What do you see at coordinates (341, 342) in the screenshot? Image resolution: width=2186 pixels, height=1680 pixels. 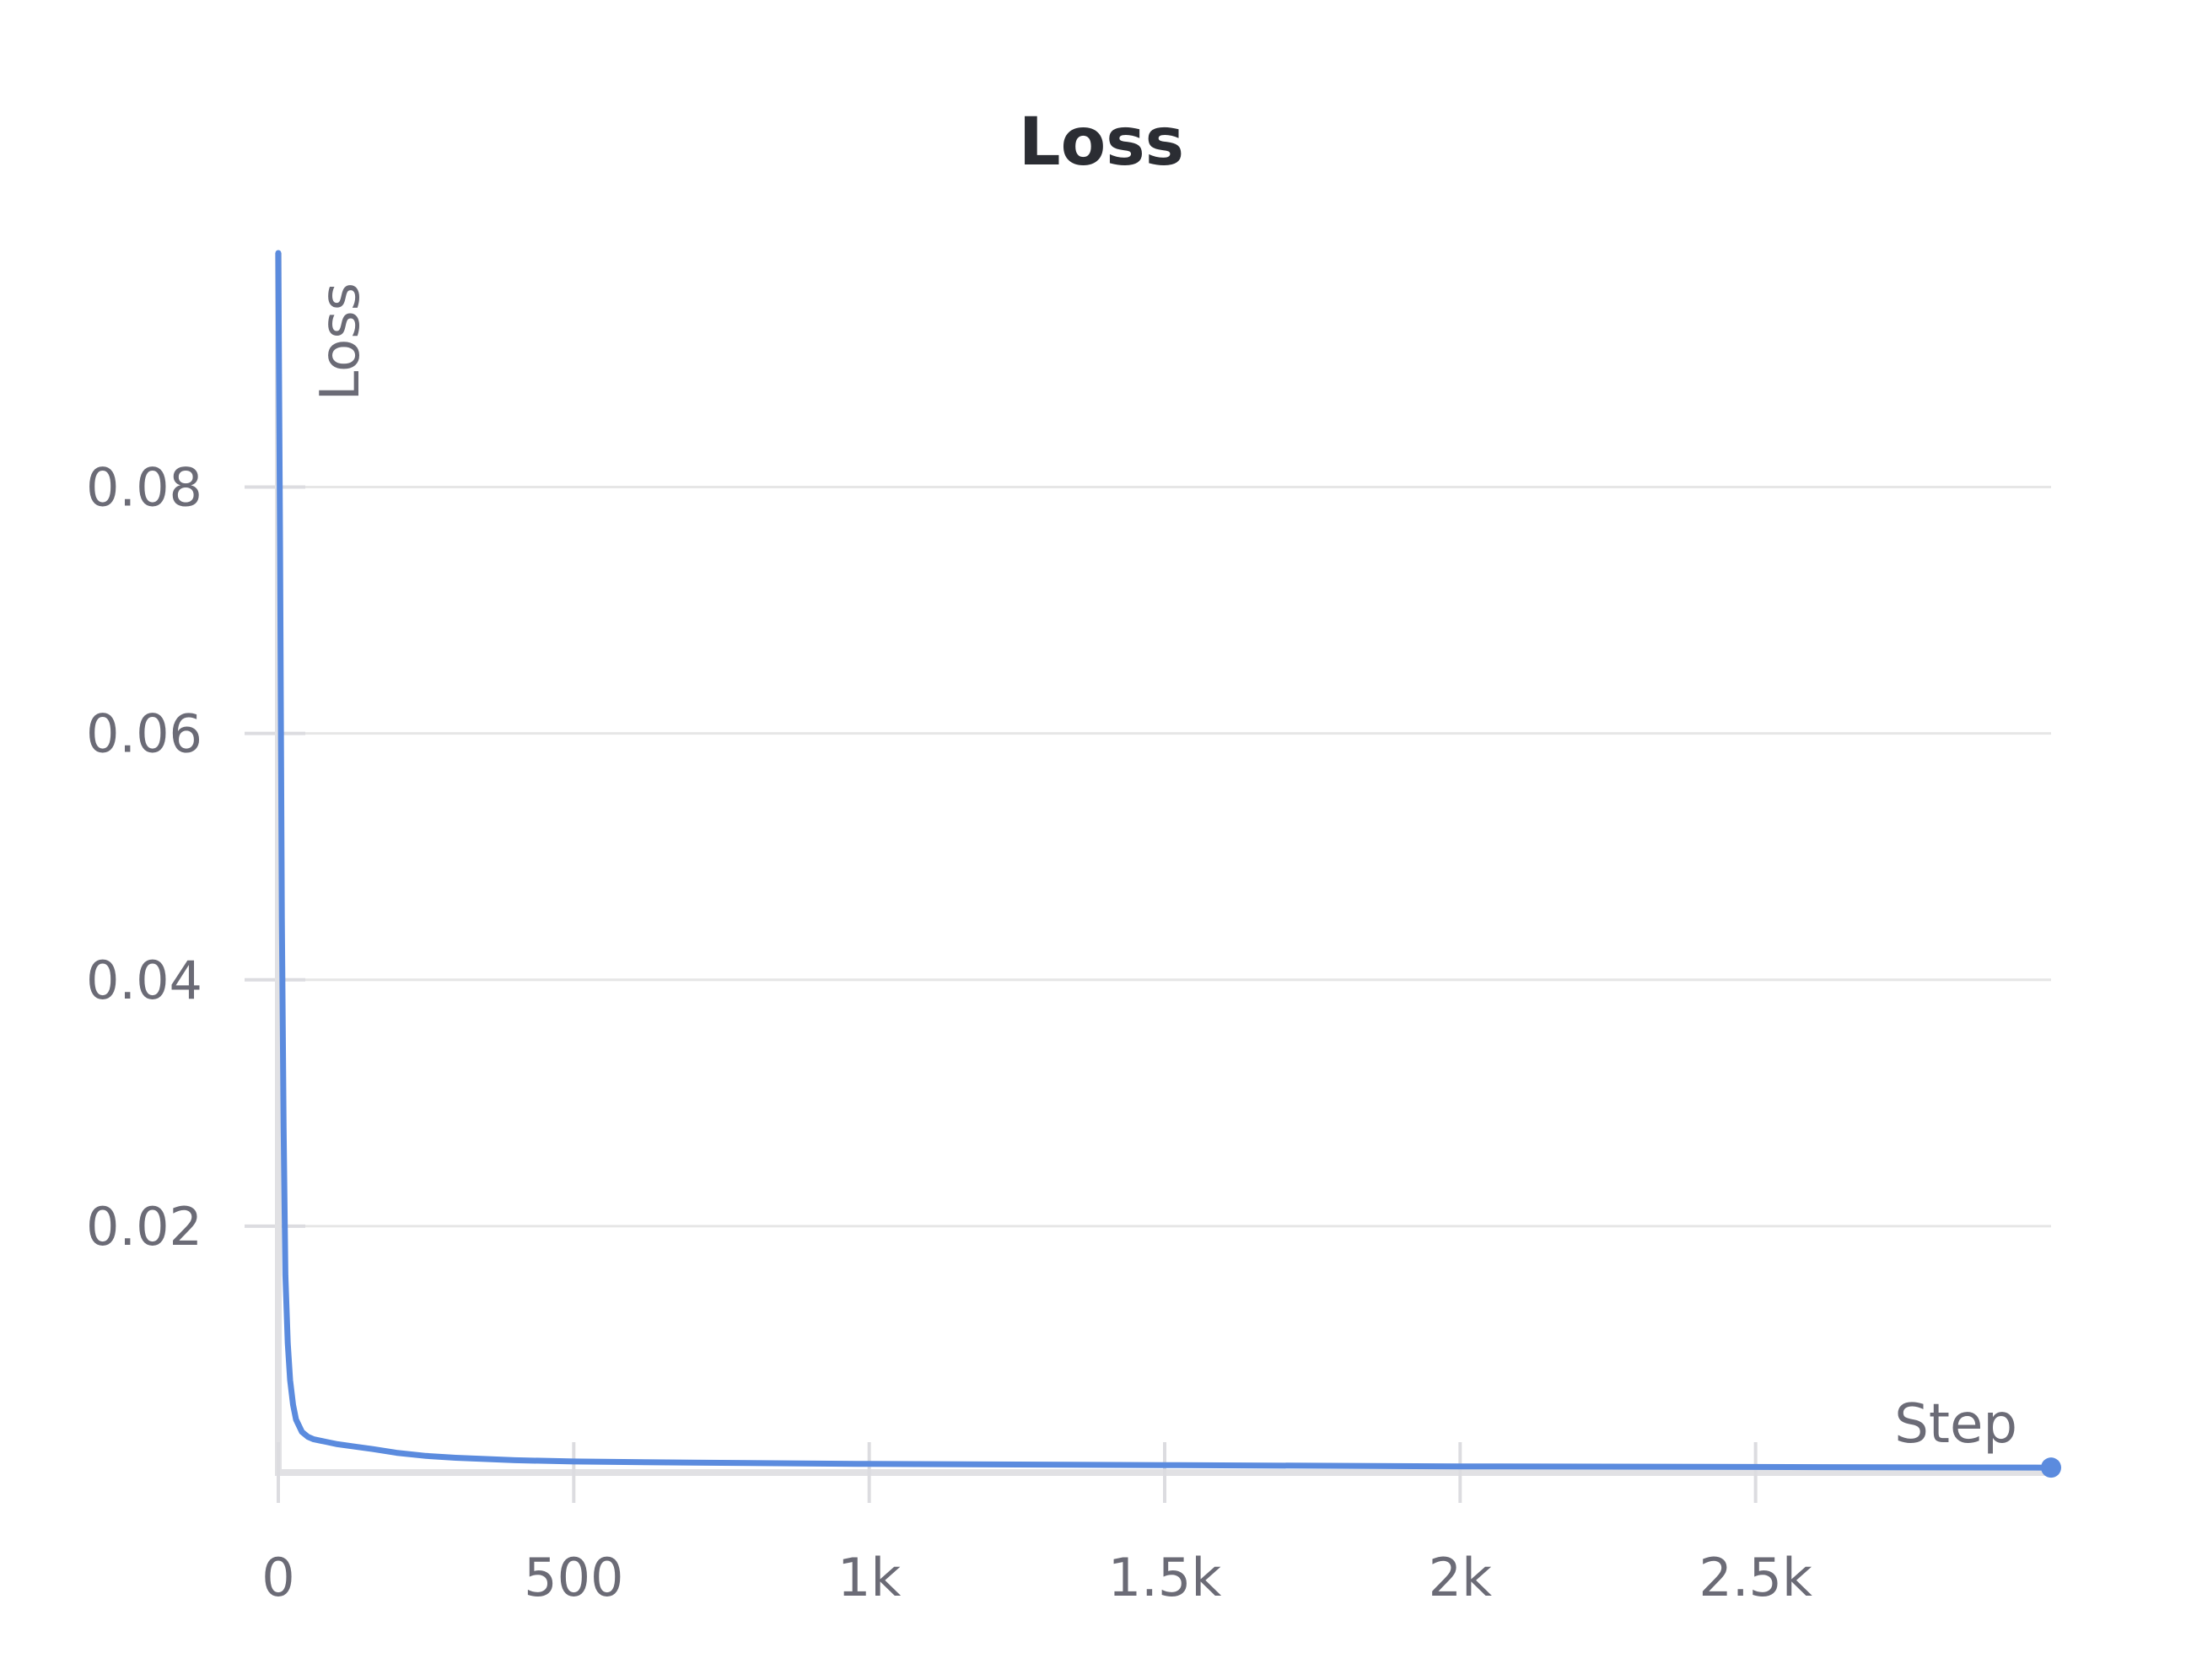 I see `y-axis-label: Loss` at bounding box center [341, 342].